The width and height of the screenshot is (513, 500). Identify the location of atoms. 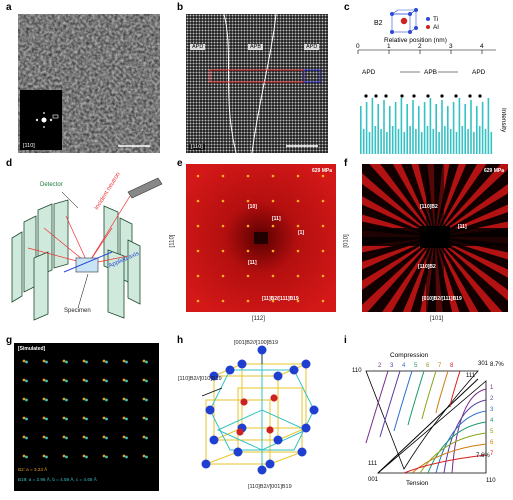
(260, 410).